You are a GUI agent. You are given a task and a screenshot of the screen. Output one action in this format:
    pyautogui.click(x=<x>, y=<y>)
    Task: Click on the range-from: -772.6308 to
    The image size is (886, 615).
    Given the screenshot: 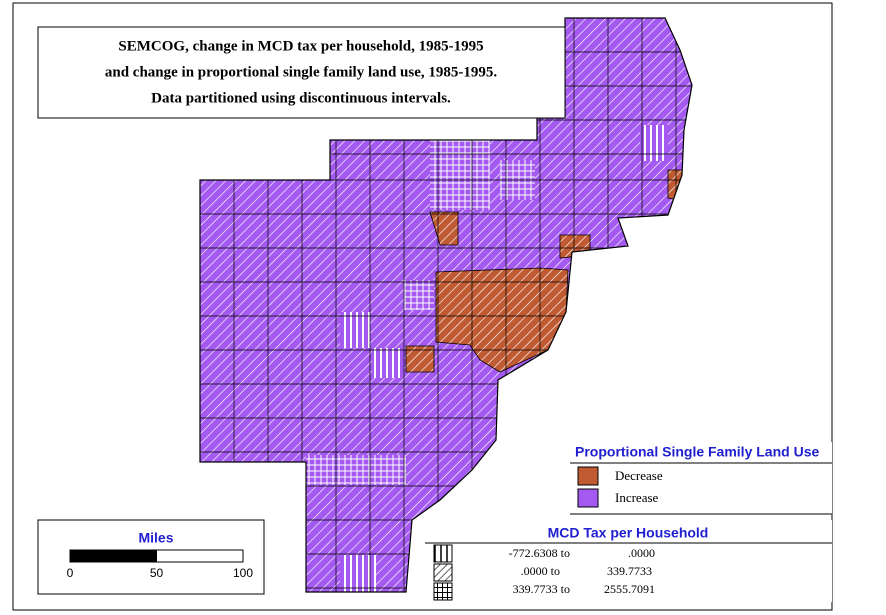 What is the action you would take?
    pyautogui.click(x=539, y=553)
    